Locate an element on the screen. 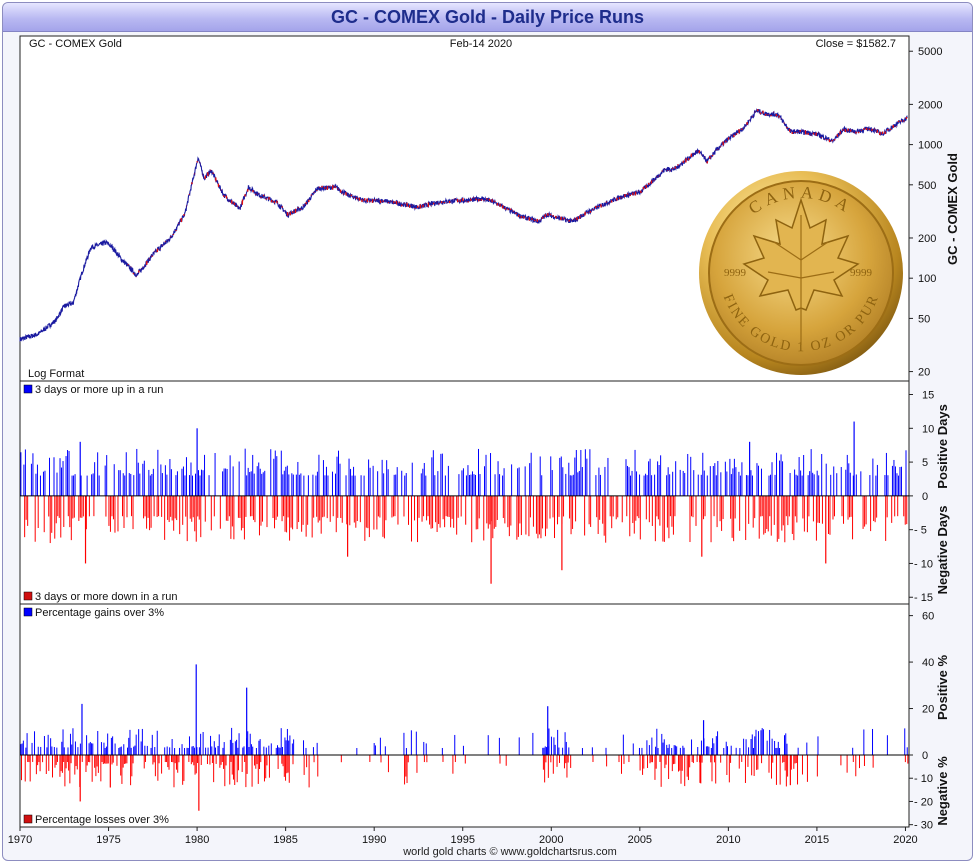 The width and height of the screenshot is (975, 863). x-tick-label: 1980 is located at coordinates (197, 840).